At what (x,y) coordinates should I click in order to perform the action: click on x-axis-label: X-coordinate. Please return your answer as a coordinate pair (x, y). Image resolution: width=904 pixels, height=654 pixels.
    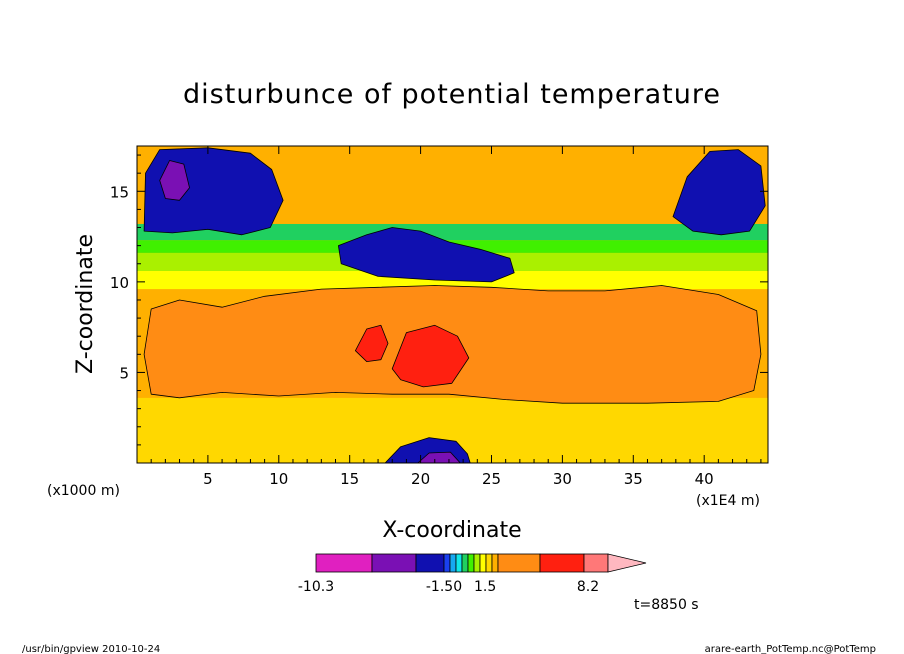
    Looking at the image, I should click on (451, 530).